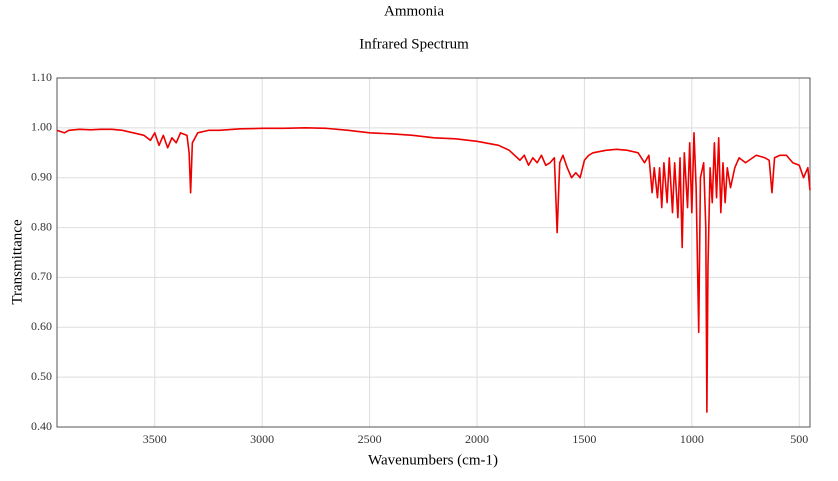 This screenshot has height=481, width=838. I want to click on x-tick-label: 2500, so click(370, 439).